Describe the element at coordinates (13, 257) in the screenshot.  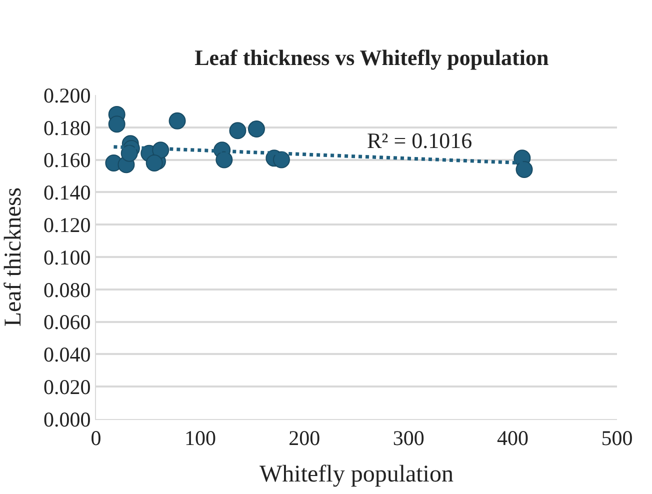
I see `y-axis-title: Leaf thickness` at that location.